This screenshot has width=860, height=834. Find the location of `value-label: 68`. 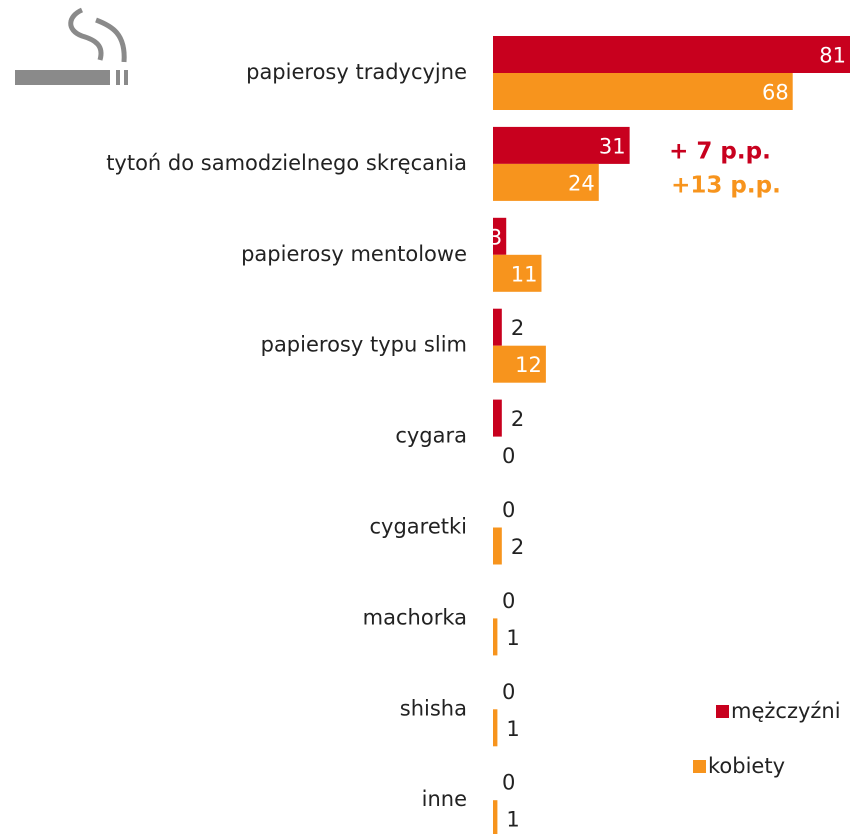

value-label: 68 is located at coordinates (775, 93).